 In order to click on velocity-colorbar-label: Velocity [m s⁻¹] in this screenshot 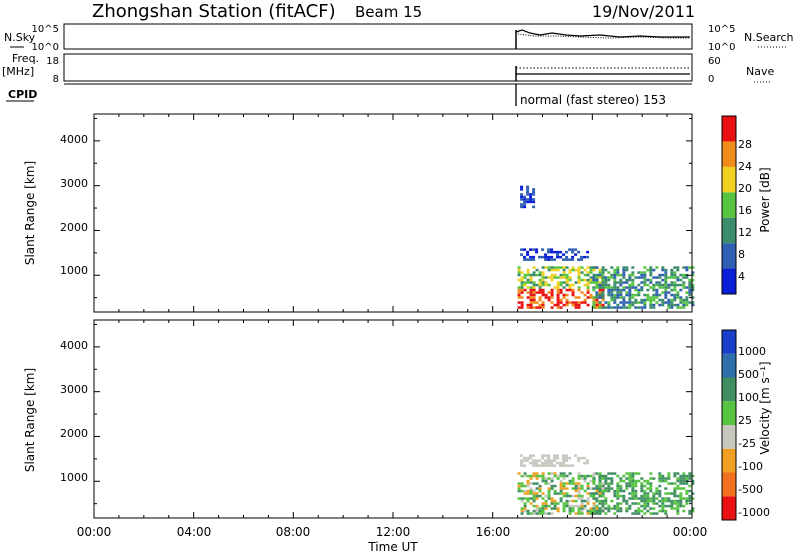, I will do `click(765, 407)`.